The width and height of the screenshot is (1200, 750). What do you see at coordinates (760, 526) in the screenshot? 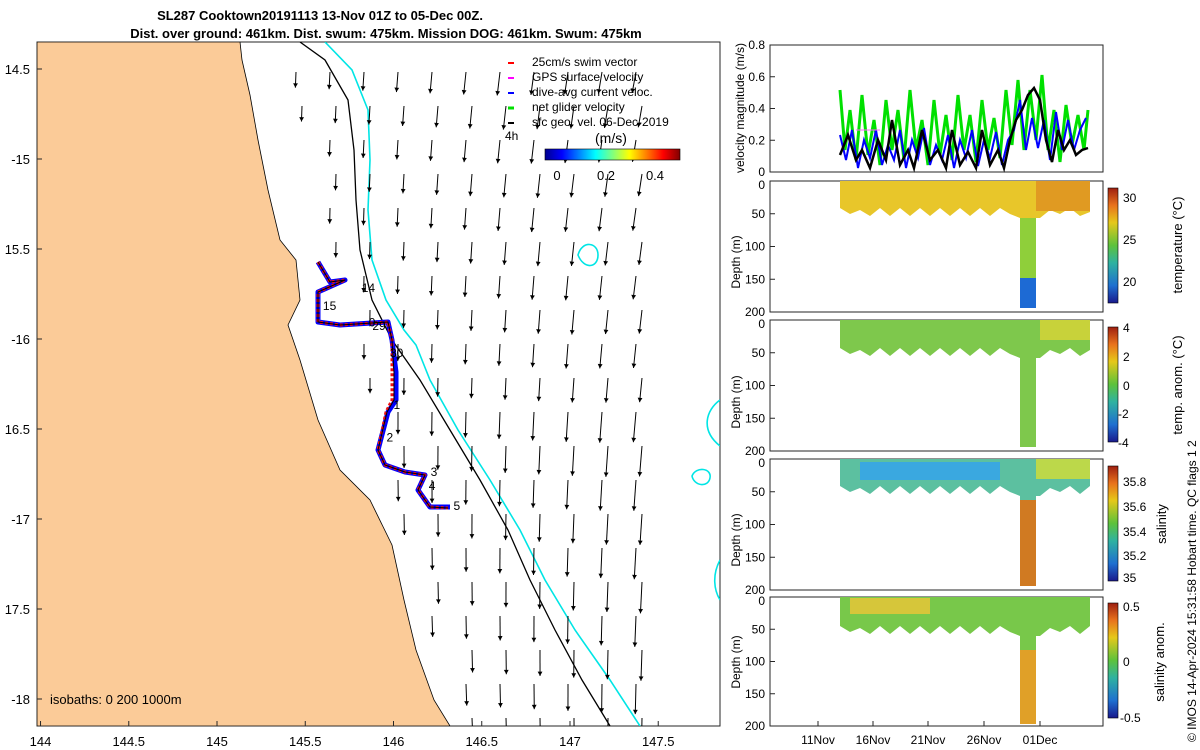
I see `salinity-y-axis: 0 50 100 150 200` at bounding box center [760, 526].